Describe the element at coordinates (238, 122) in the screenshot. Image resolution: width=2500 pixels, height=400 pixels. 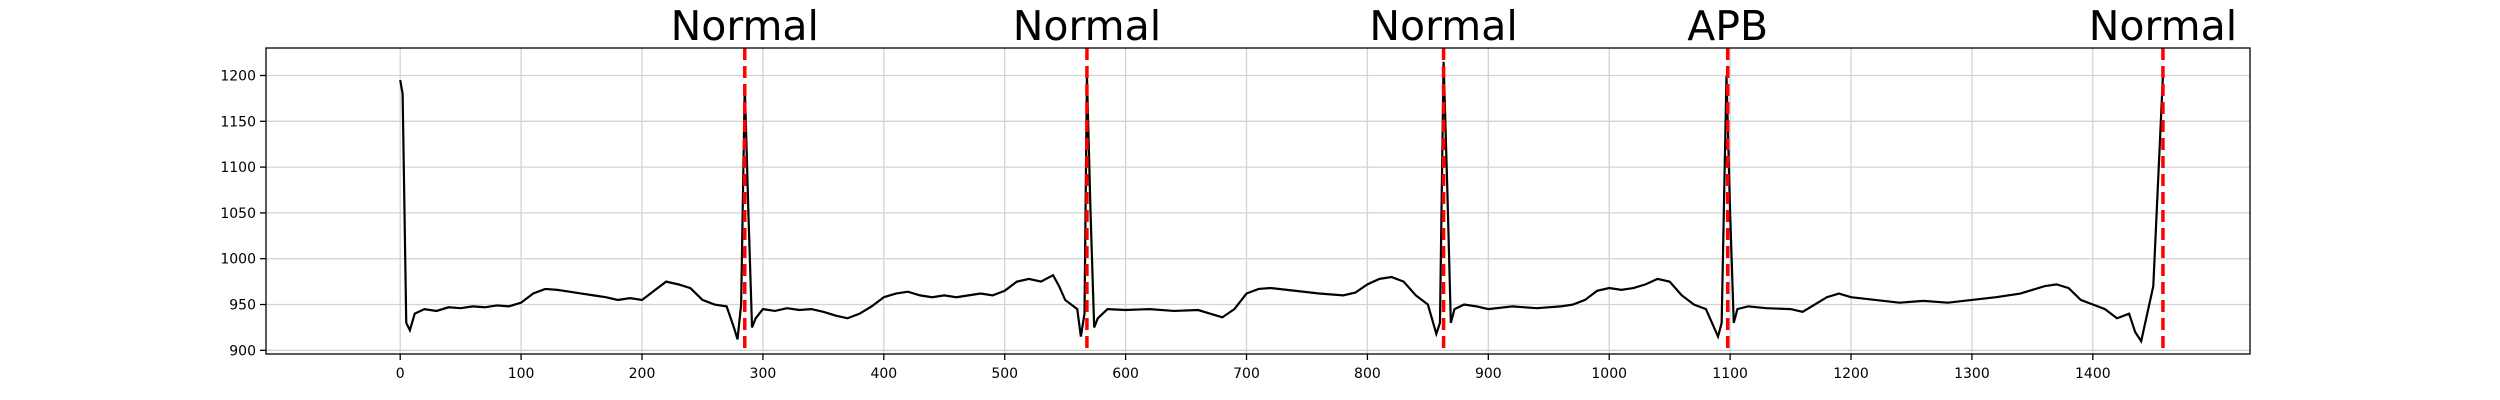
I see `y-tick-label: 1150` at that location.